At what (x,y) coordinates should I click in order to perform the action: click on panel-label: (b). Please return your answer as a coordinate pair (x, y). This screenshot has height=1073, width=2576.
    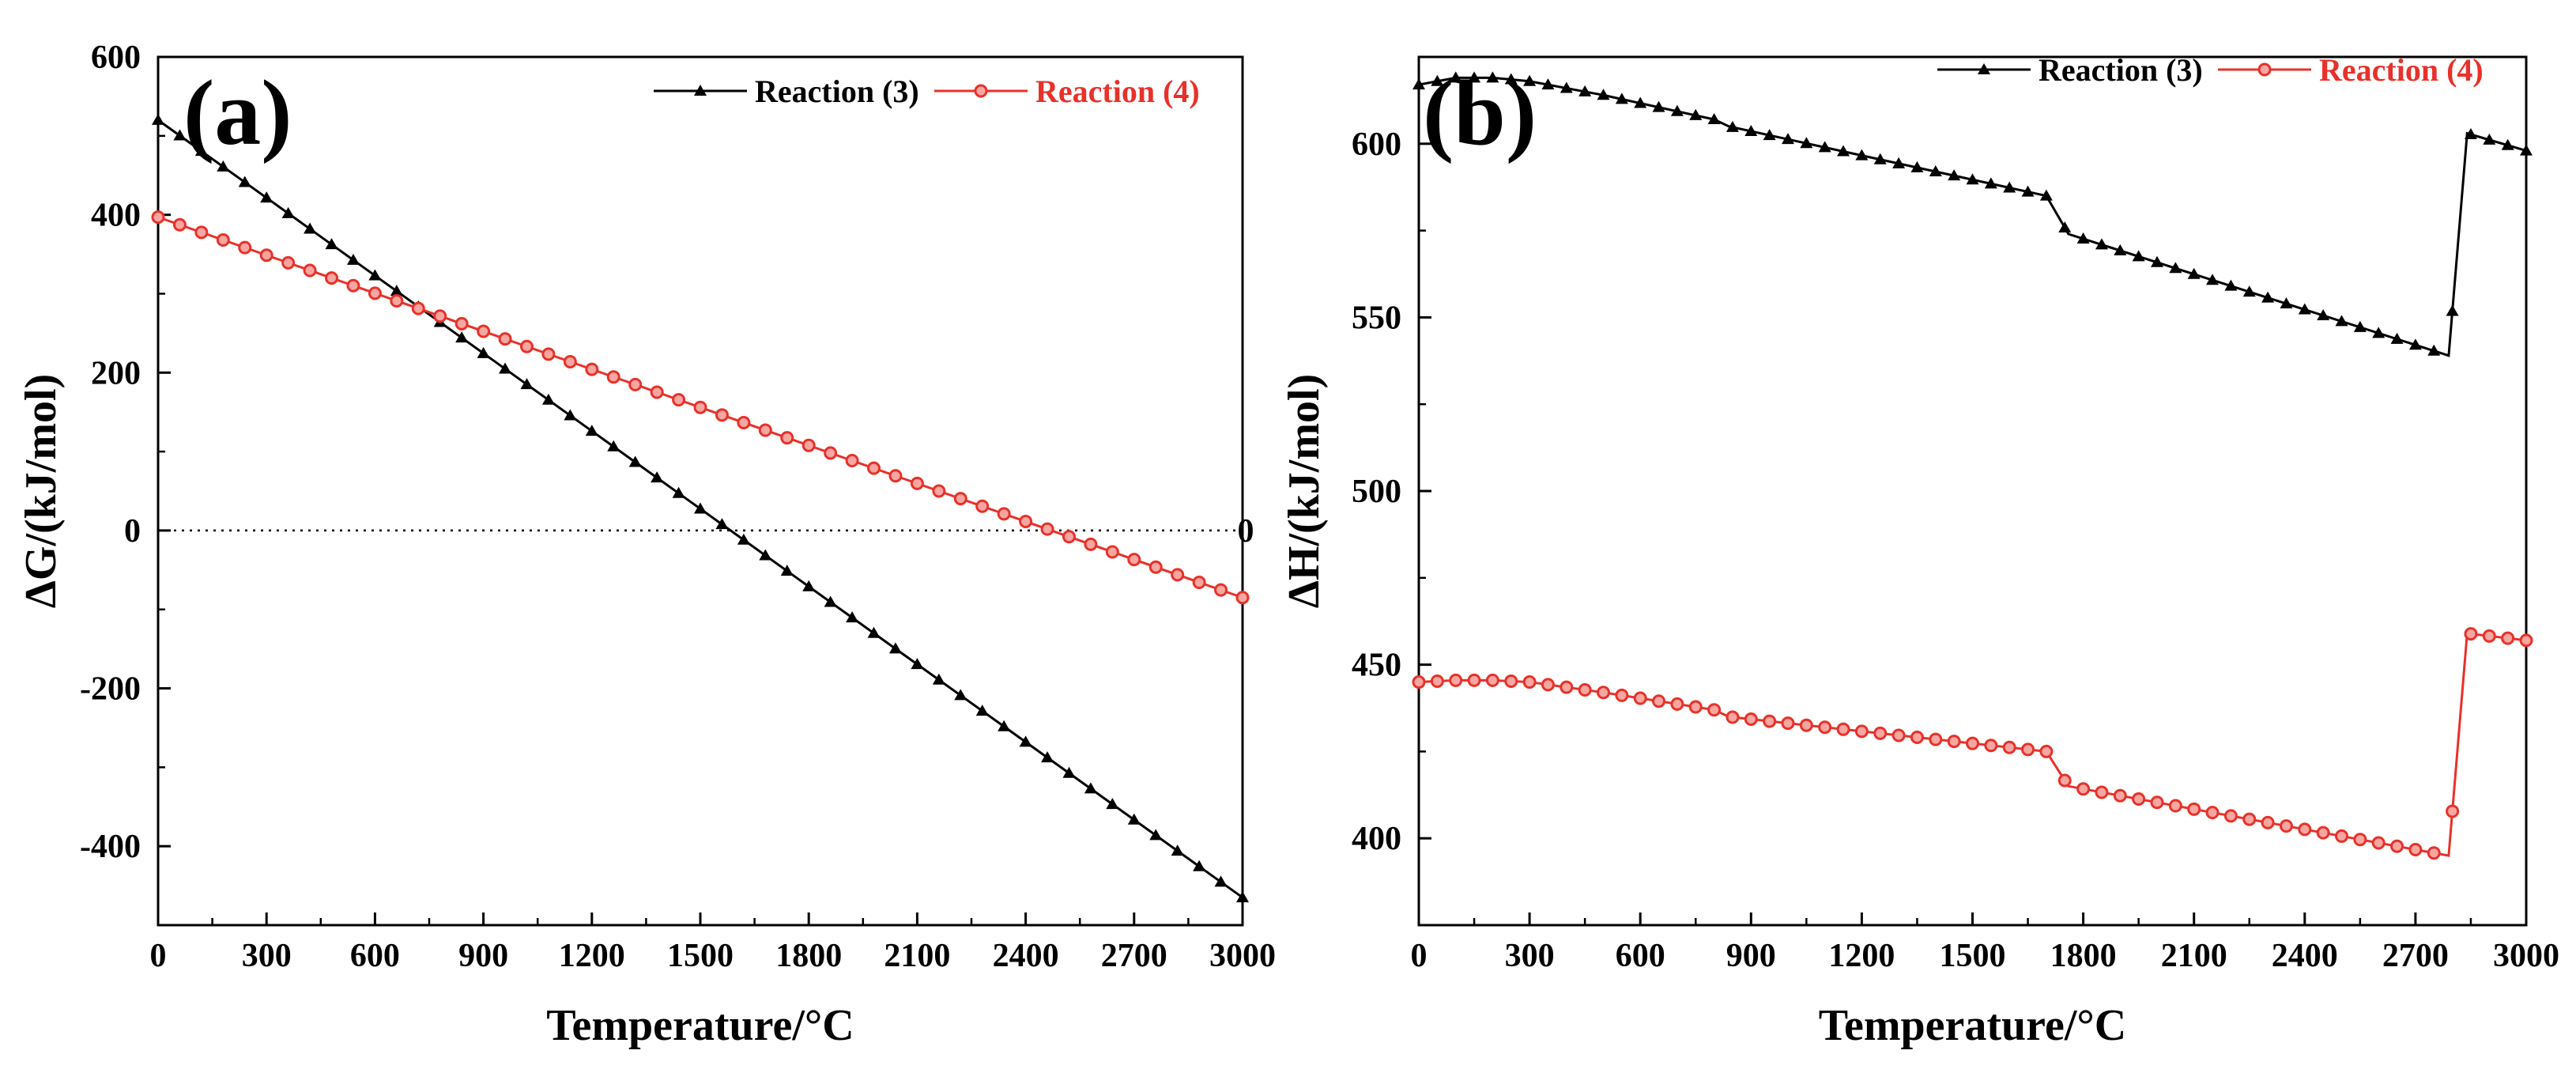
    Looking at the image, I should click on (1480, 112).